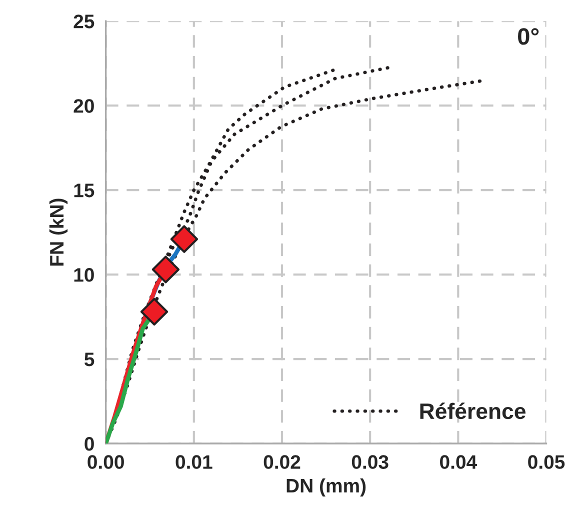 The height and width of the screenshot is (528, 572). I want to click on y-tick-label: 0, so click(89, 443).